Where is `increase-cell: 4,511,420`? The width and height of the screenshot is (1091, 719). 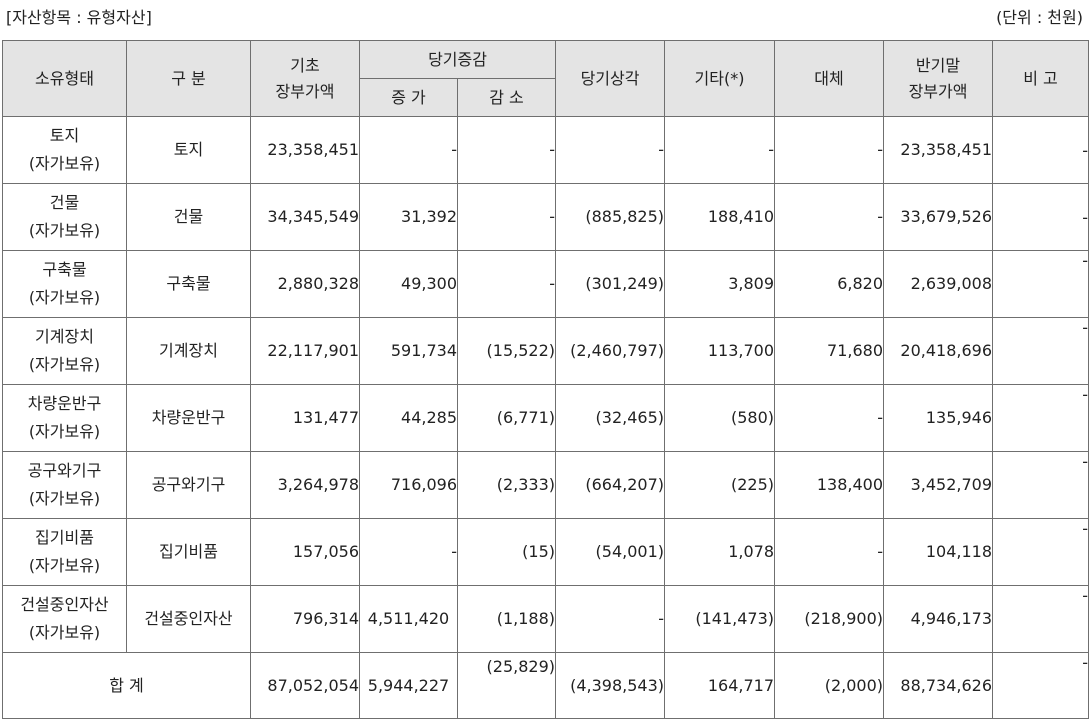
increase-cell: 4,511,420 is located at coordinates (408, 619).